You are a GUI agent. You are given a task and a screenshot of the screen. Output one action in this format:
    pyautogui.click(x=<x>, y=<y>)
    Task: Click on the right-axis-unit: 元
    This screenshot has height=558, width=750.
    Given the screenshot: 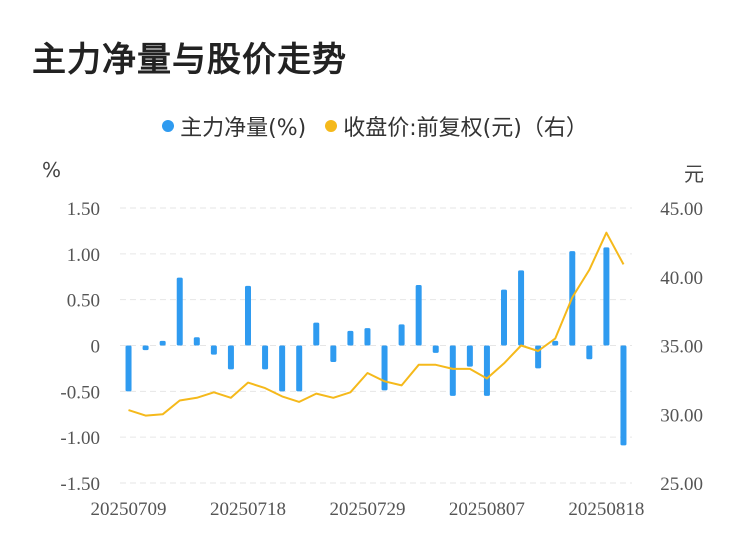 What is the action you would take?
    pyautogui.click(x=694, y=174)
    